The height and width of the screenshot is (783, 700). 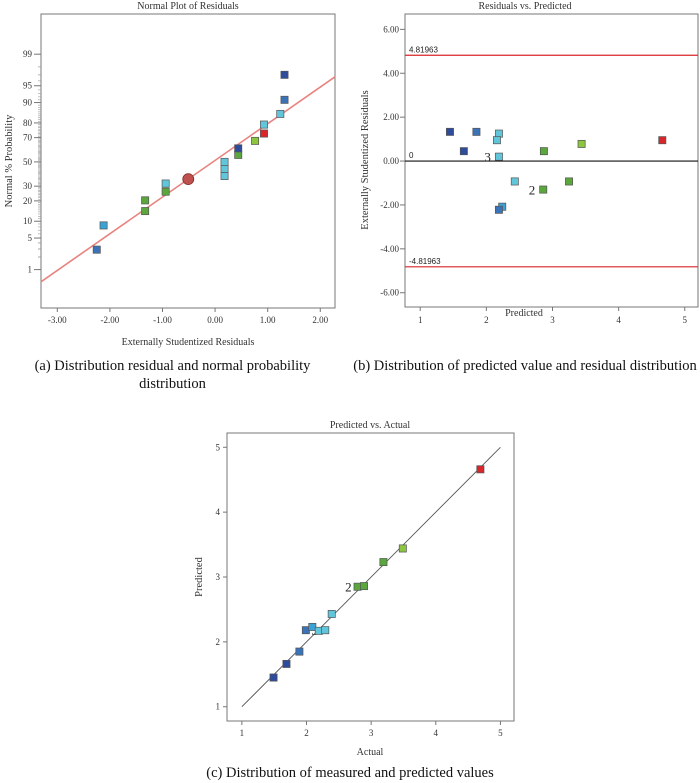 I want to click on chart-a-ytick-label: 70, so click(x=28, y=138).